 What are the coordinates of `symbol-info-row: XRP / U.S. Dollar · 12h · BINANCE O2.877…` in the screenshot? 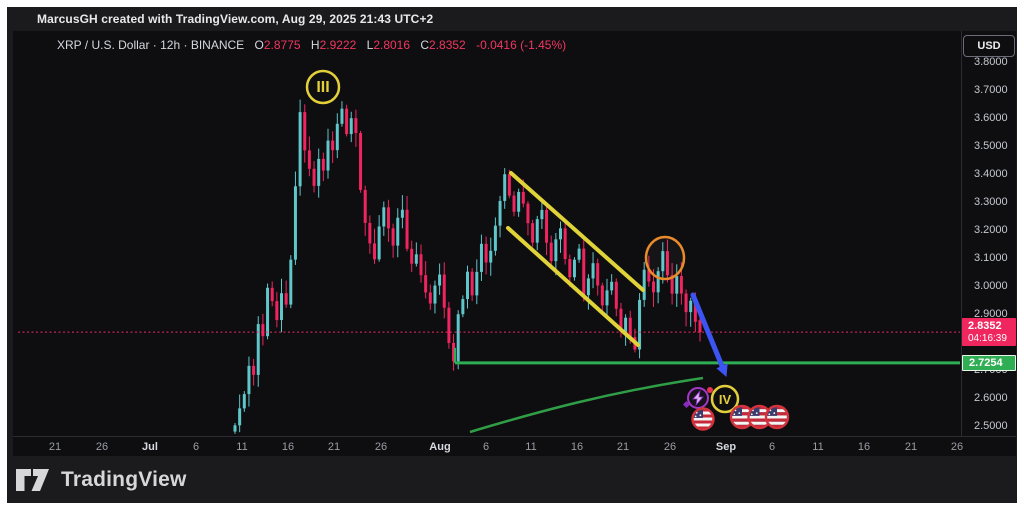 It's located at (311, 45).